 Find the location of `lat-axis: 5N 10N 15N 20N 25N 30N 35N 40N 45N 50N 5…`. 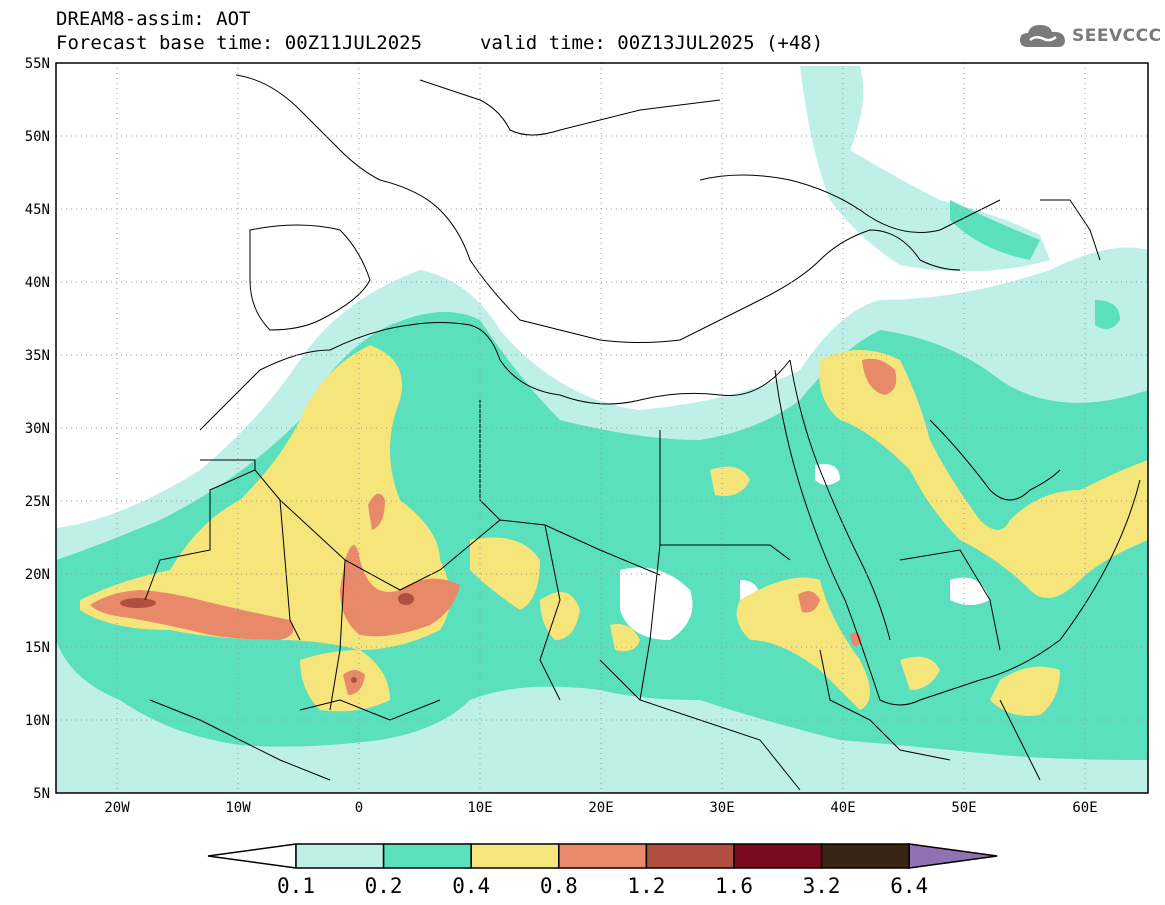

lat-axis: 5N 10N 15N 20N 25N 30N 35N 40N 45N 50N 5… is located at coordinates (37, 429).